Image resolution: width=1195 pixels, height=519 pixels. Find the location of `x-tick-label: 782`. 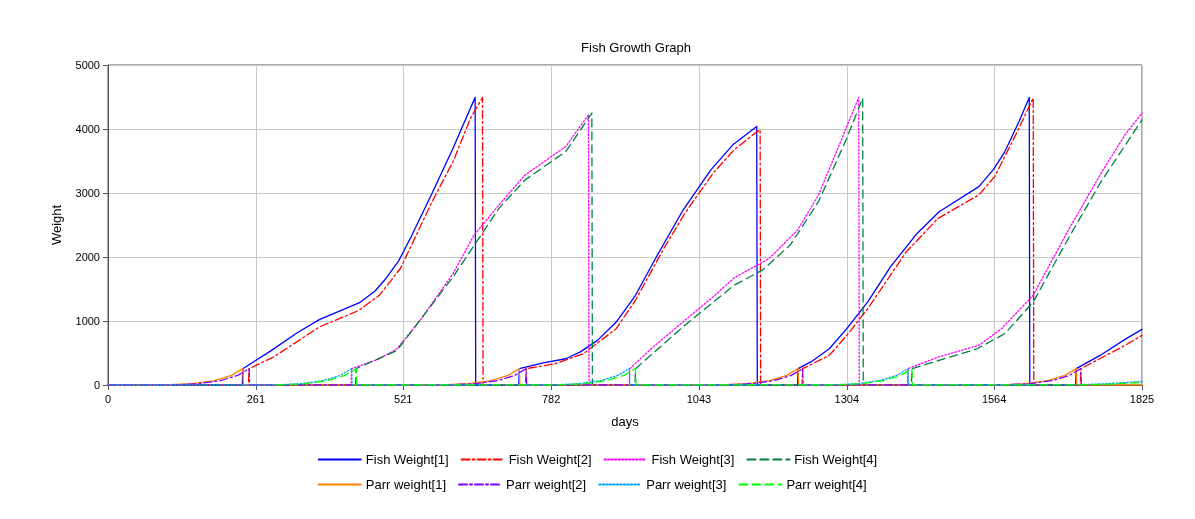

x-tick-label: 782 is located at coordinates (551, 398).